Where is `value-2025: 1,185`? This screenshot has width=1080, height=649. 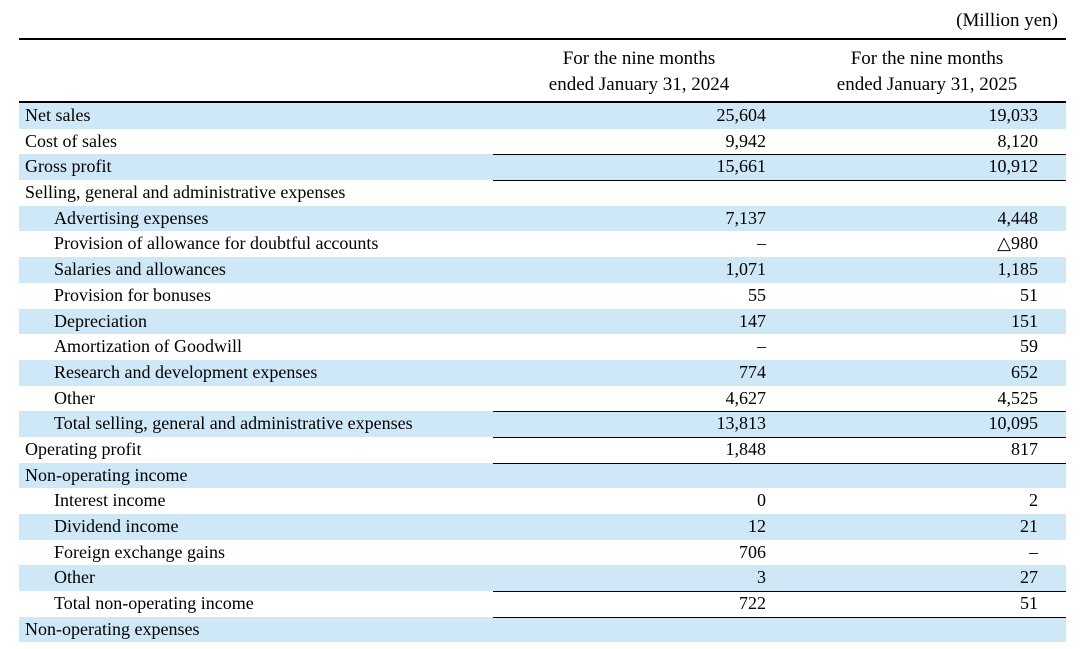
value-2025: 1,185 is located at coordinates (1018, 269).